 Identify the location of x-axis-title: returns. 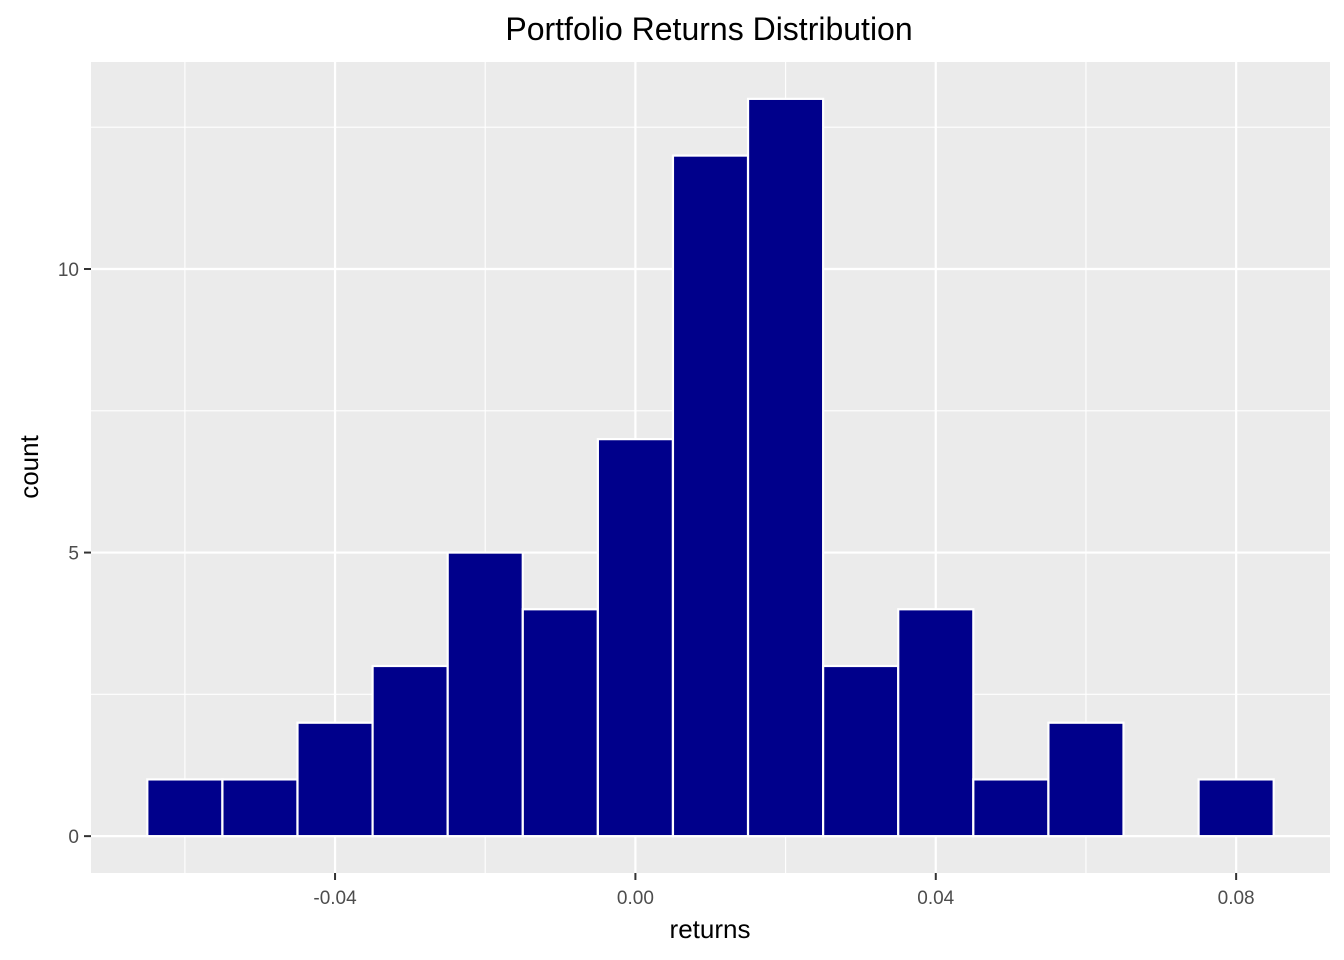
(710, 929).